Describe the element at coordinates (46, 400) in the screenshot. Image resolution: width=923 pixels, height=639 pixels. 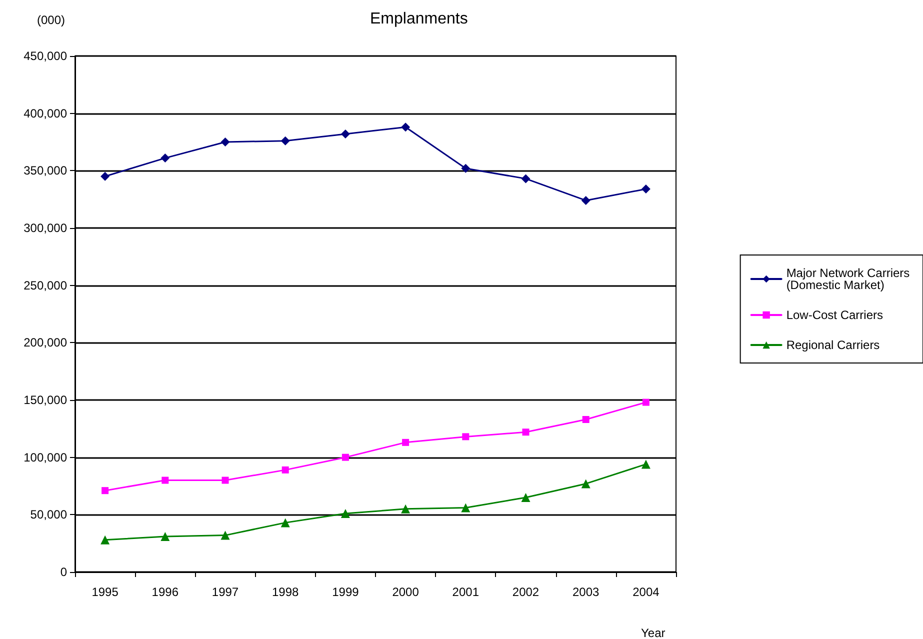
I see `y-tick-label: 150,000` at that location.